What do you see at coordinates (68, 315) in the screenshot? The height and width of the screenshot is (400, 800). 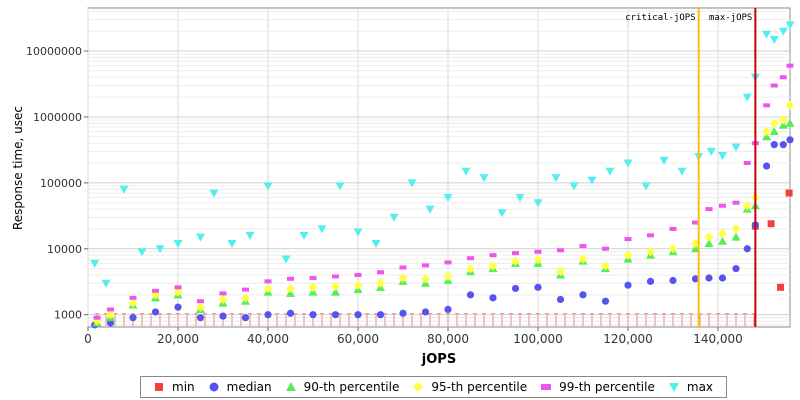 I see `y-tick-label: 1000` at bounding box center [68, 315].